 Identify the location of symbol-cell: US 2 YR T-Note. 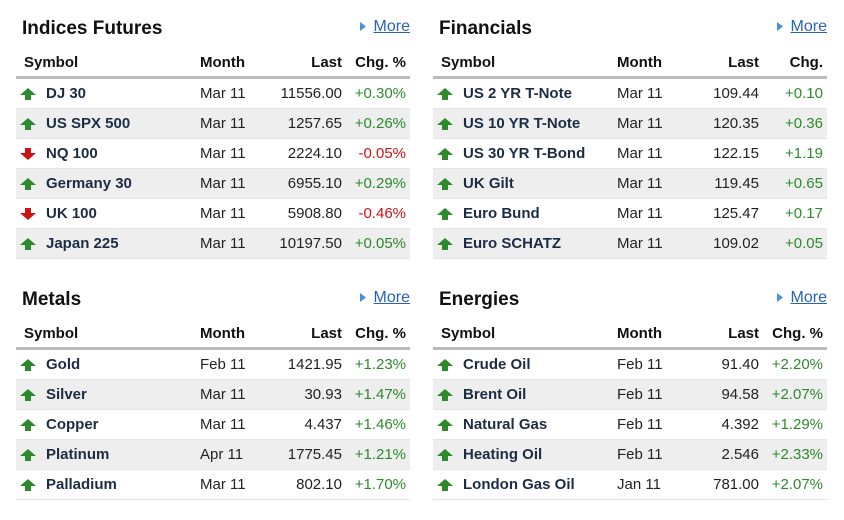
(525, 93).